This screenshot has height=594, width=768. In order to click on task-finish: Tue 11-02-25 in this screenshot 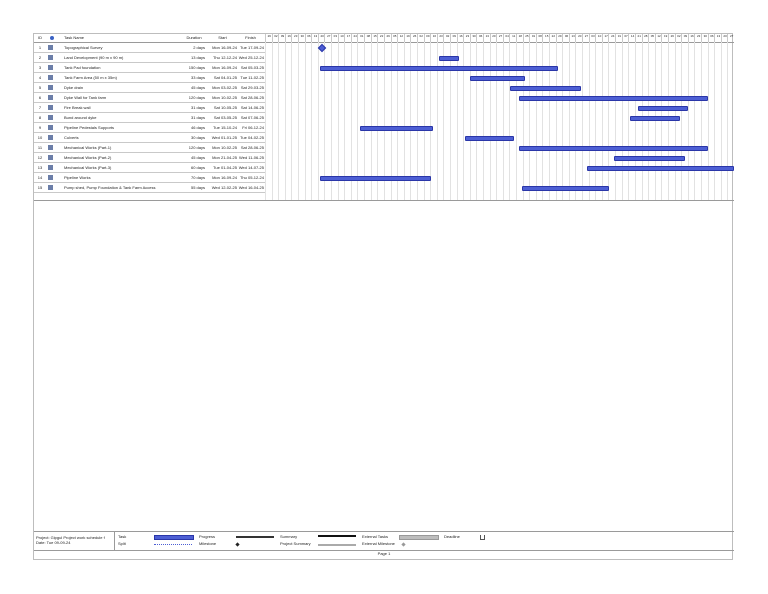, I will do `click(252, 77)`.